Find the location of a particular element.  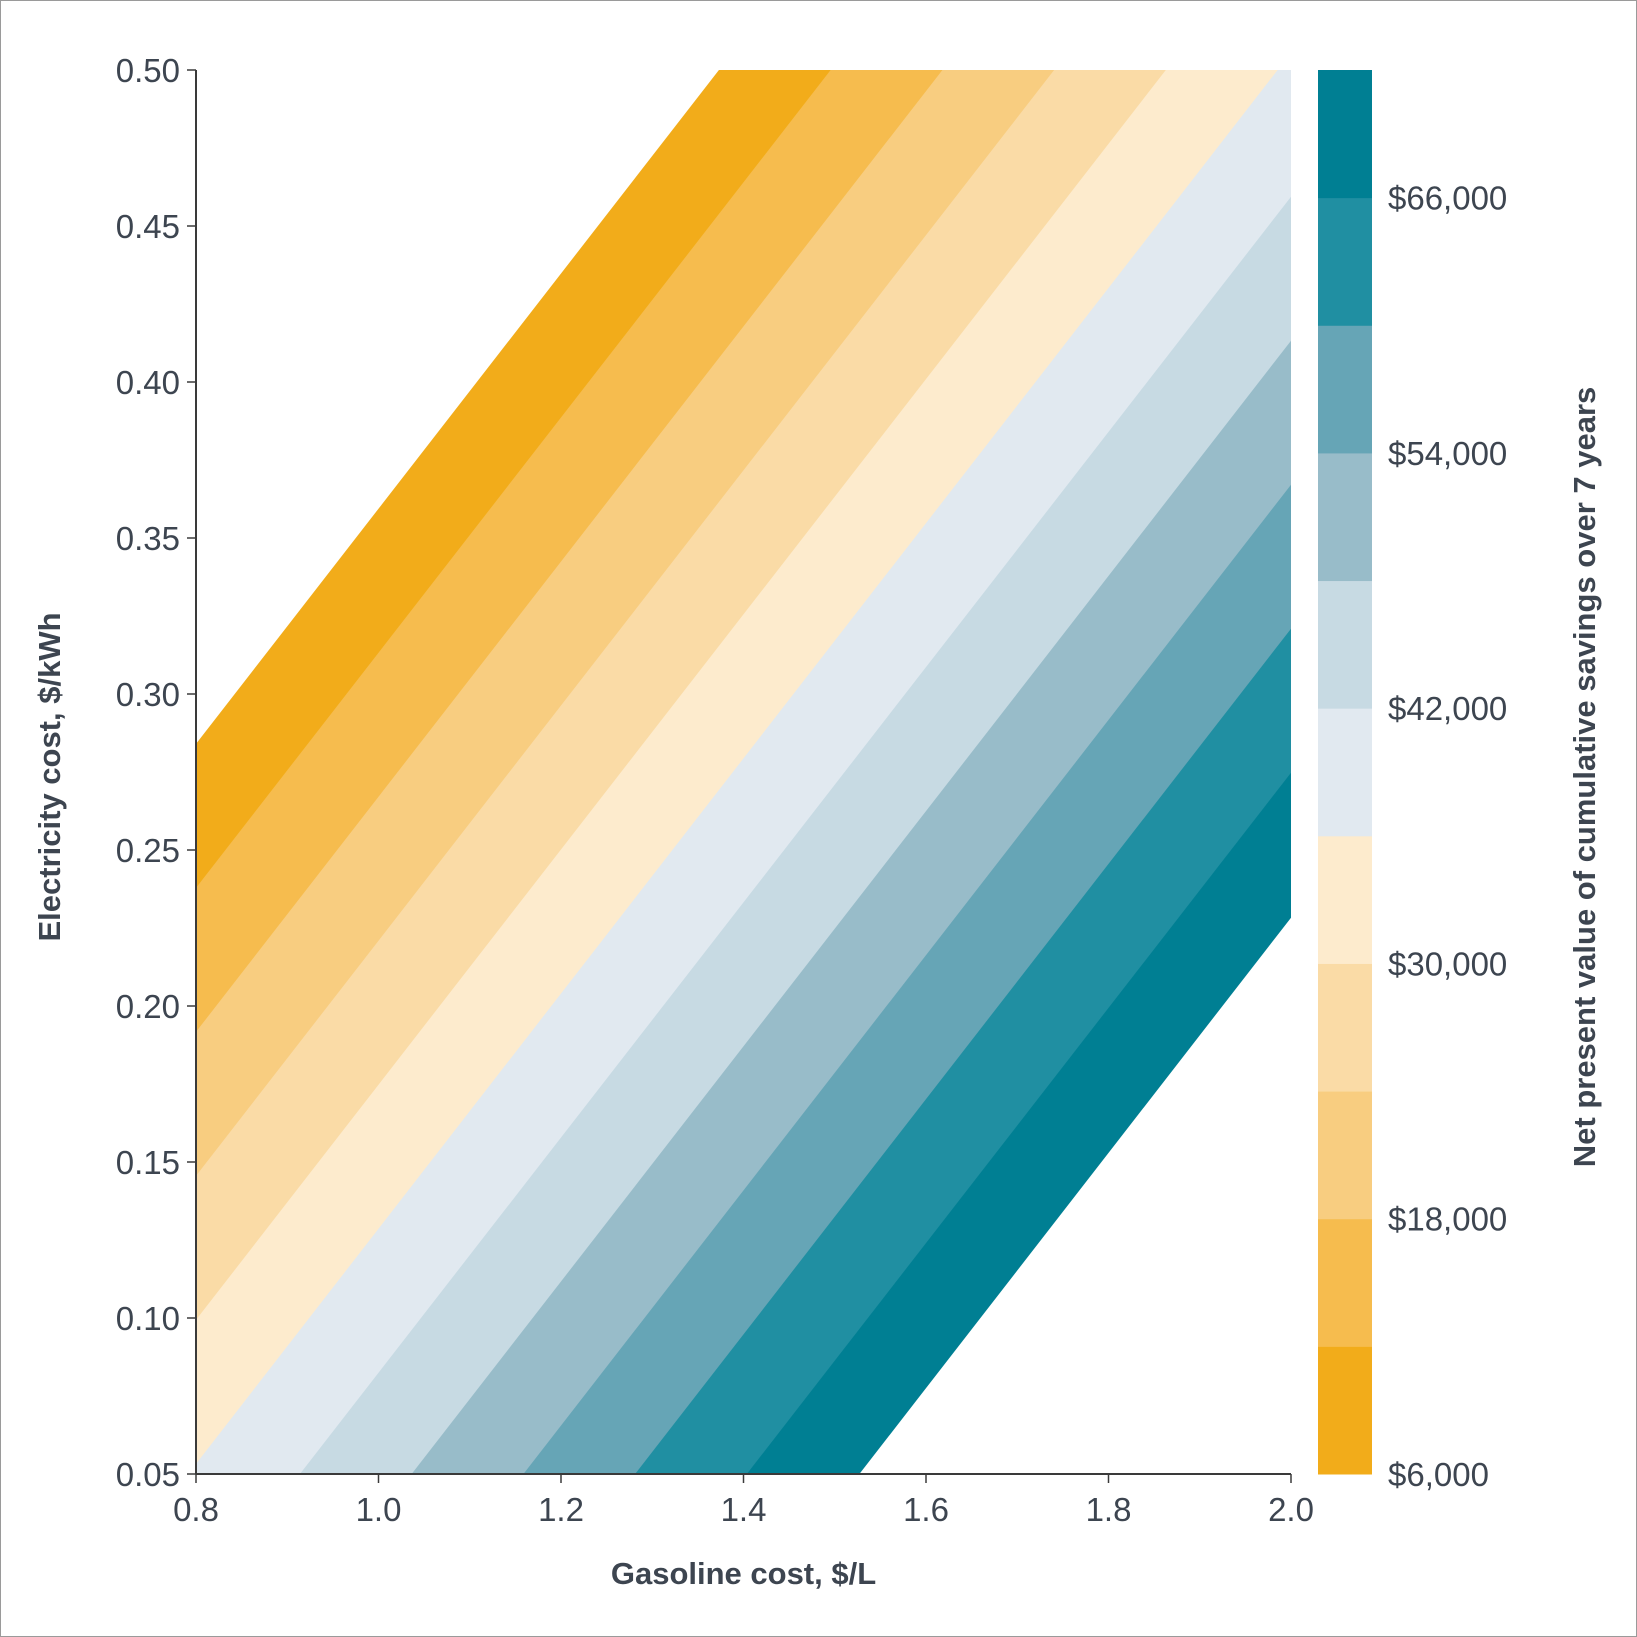

y-tick-label: 0.10 is located at coordinates (148, 1318).